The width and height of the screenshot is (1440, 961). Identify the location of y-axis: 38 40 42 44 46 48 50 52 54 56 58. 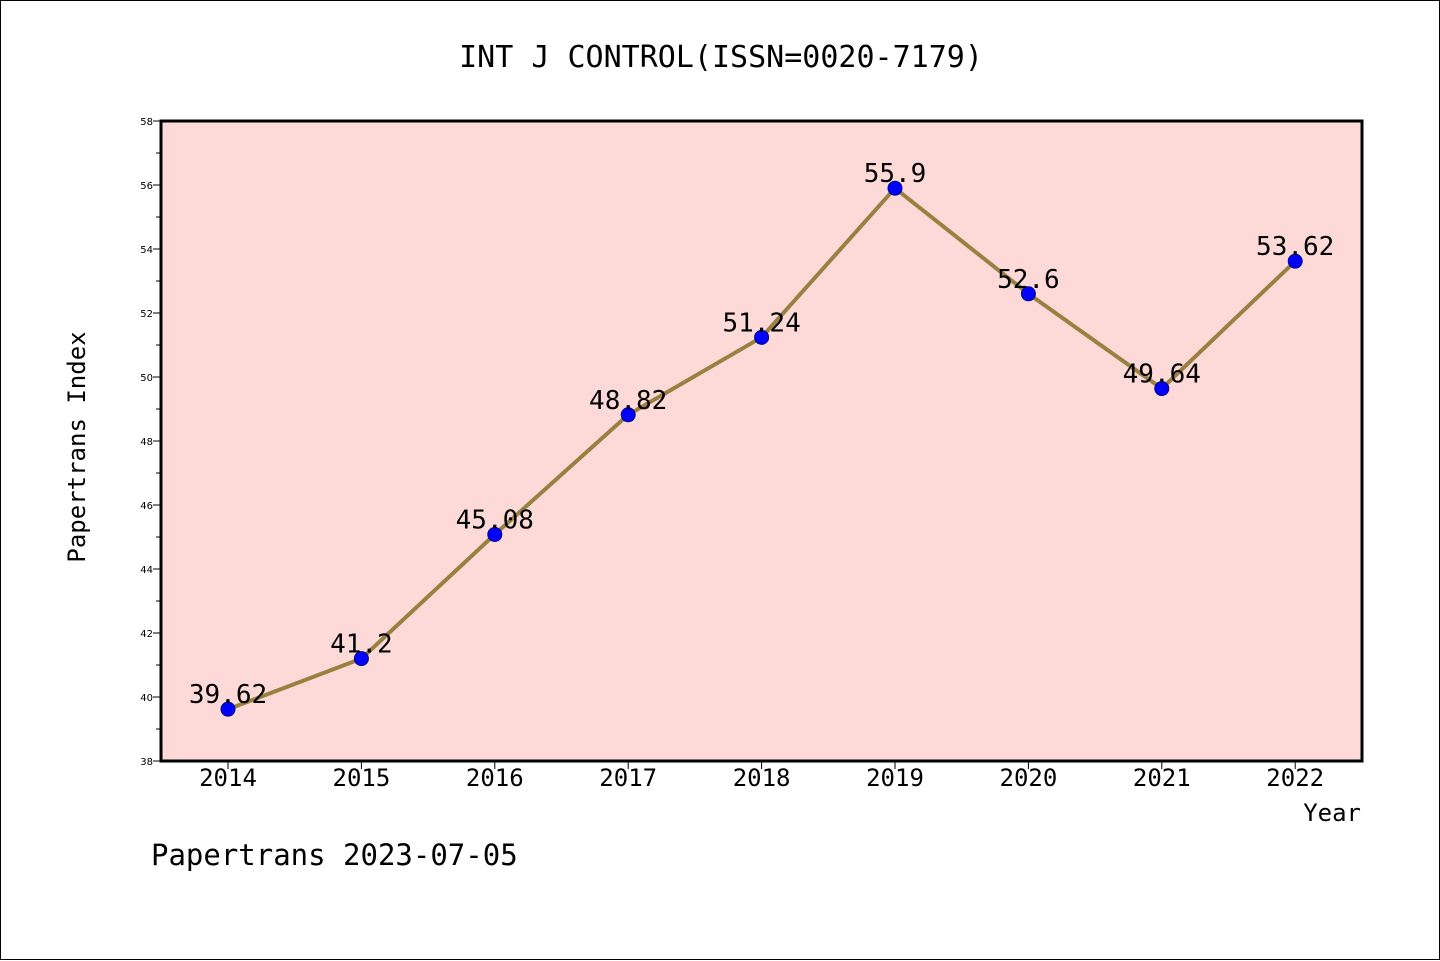
(150, 442).